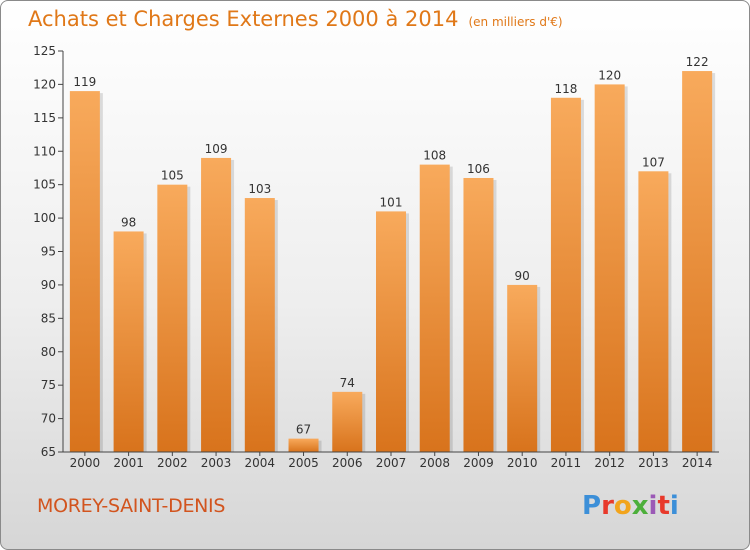 Image resolution: width=750 pixels, height=550 pixels. Describe the element at coordinates (515, 22) in the screenshot. I see `chart-unit-note: (en milliers d'€)` at that location.